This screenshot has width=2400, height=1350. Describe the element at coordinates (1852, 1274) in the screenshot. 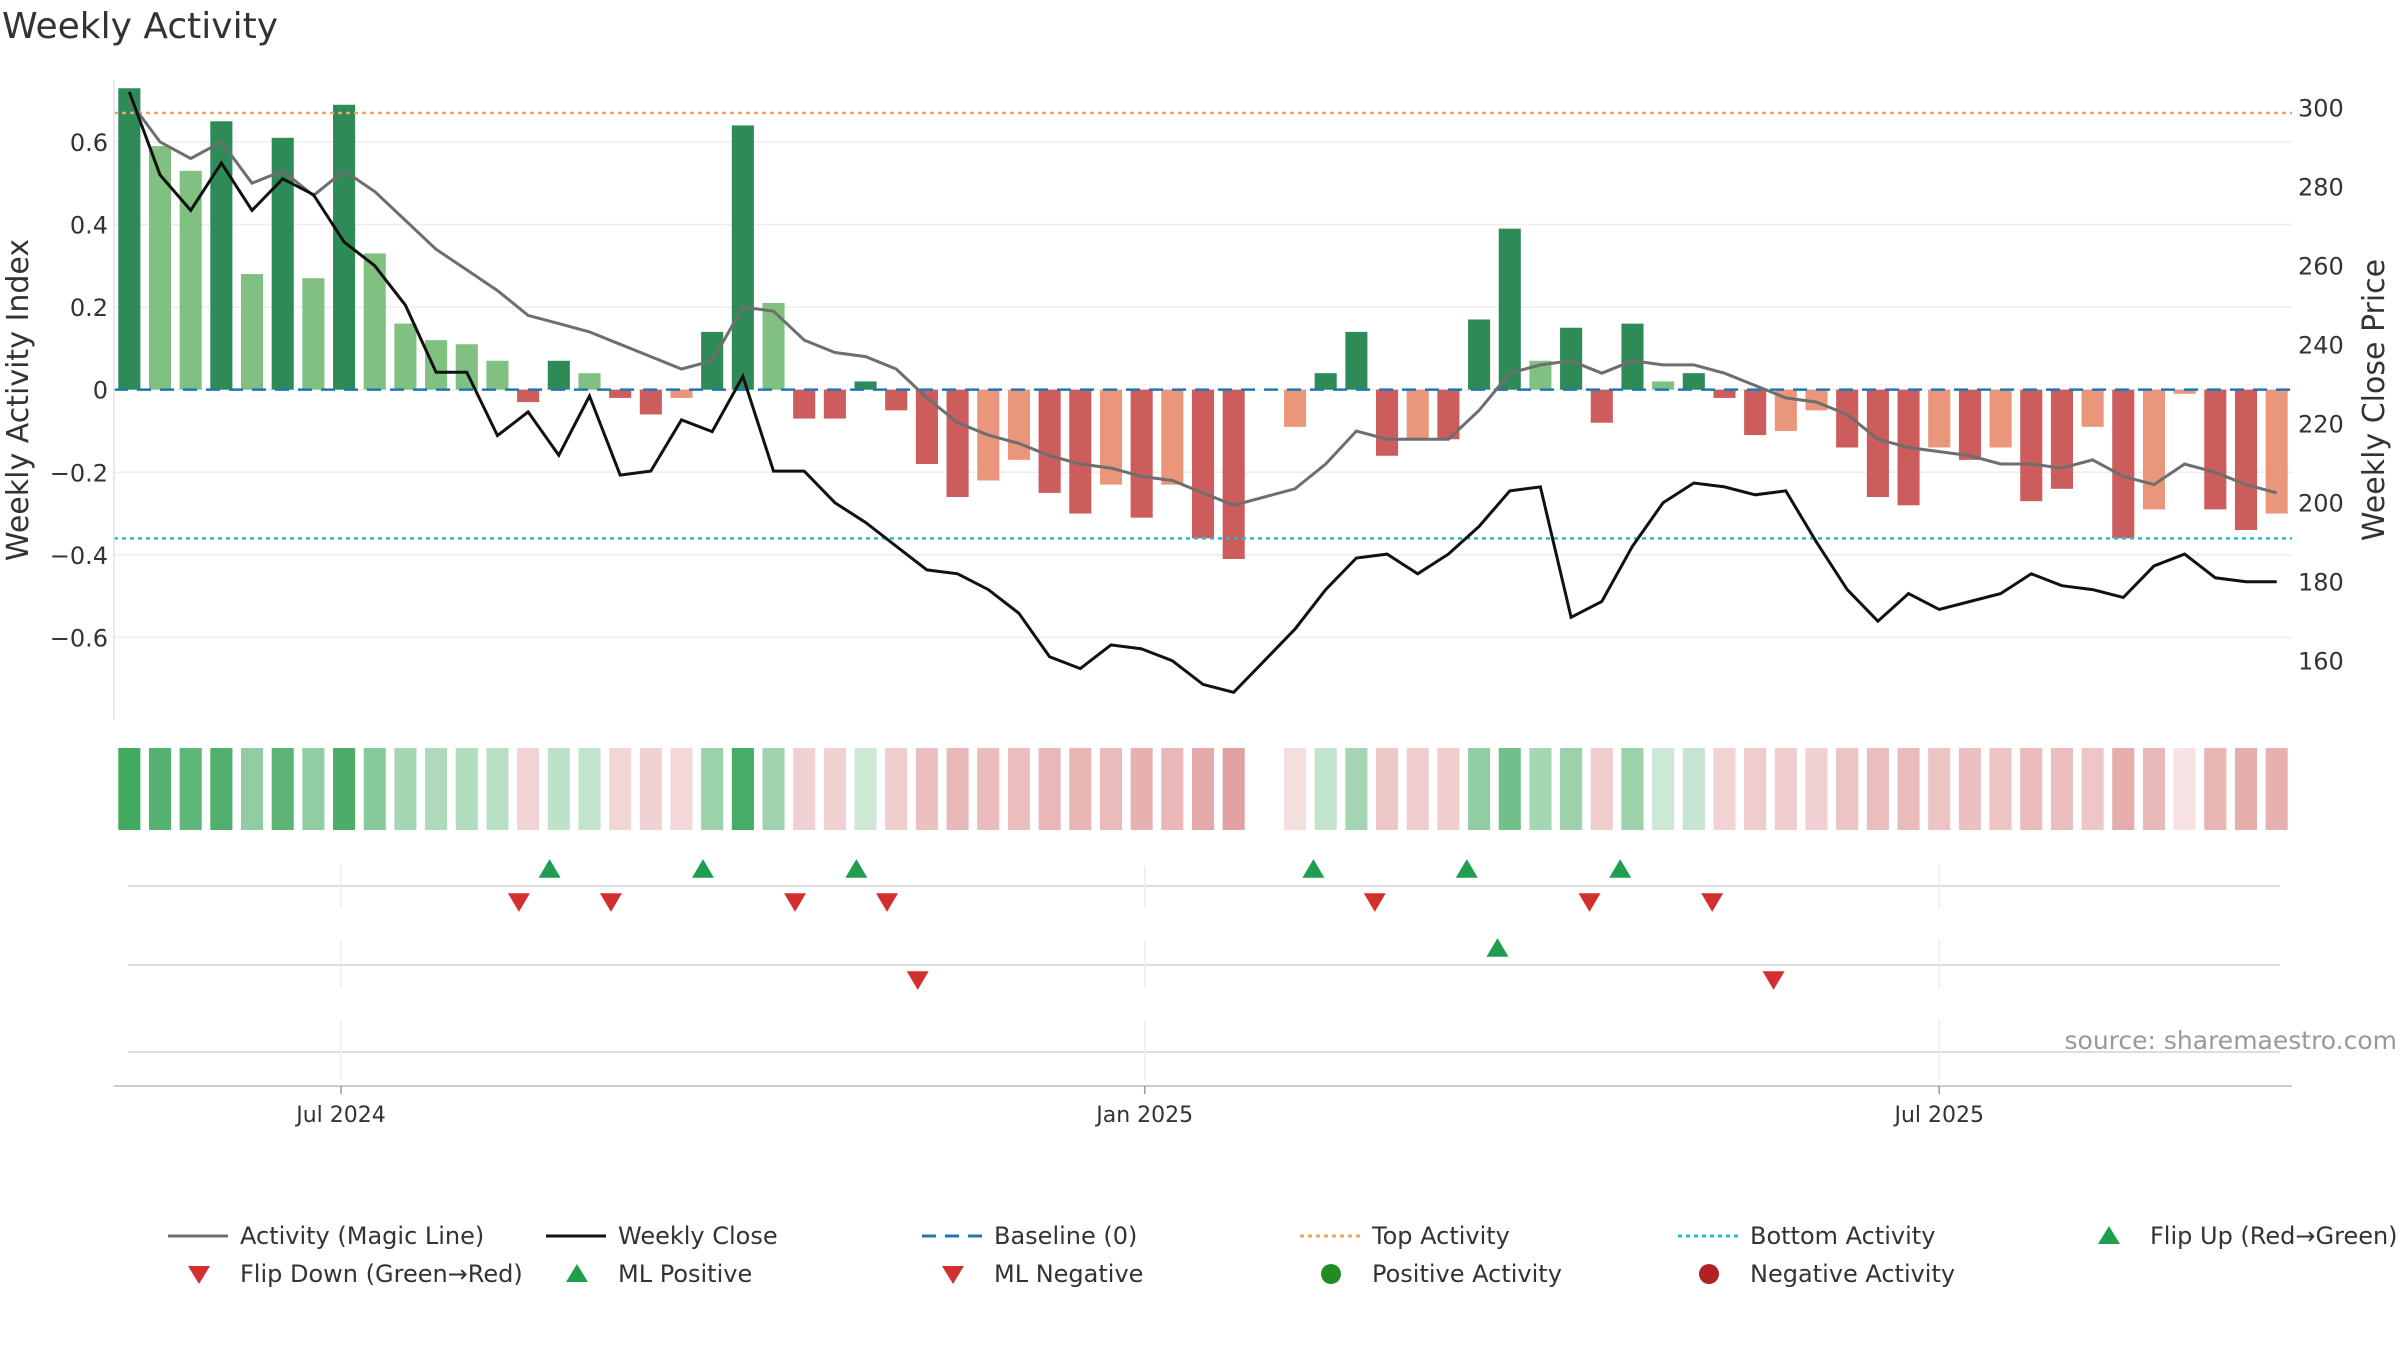

I see `legend-label: Negative Activity` at that location.